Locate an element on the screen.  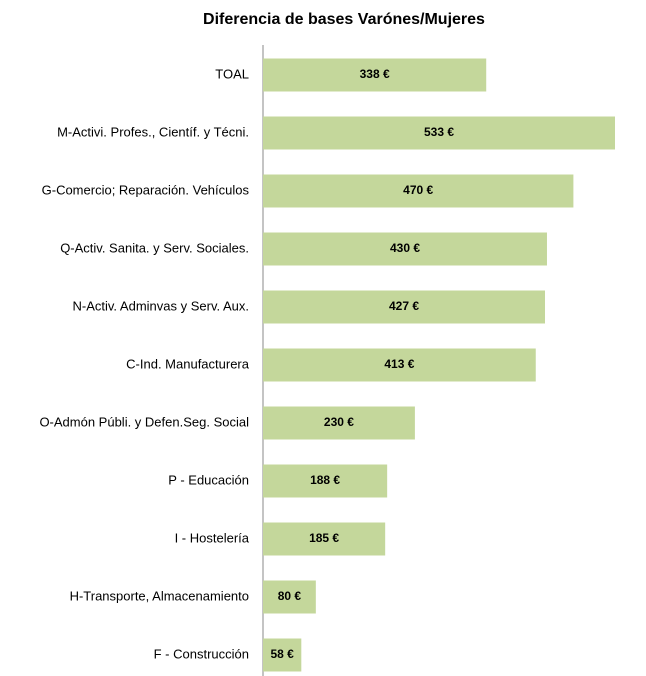
value-label: 185 € is located at coordinates (324, 538).